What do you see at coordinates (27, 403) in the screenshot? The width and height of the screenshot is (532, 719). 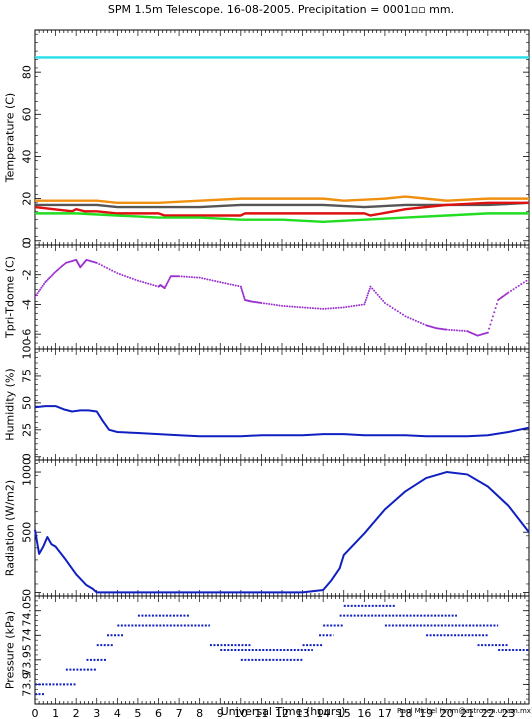 I see `y-tick-label: 50` at bounding box center [27, 403].